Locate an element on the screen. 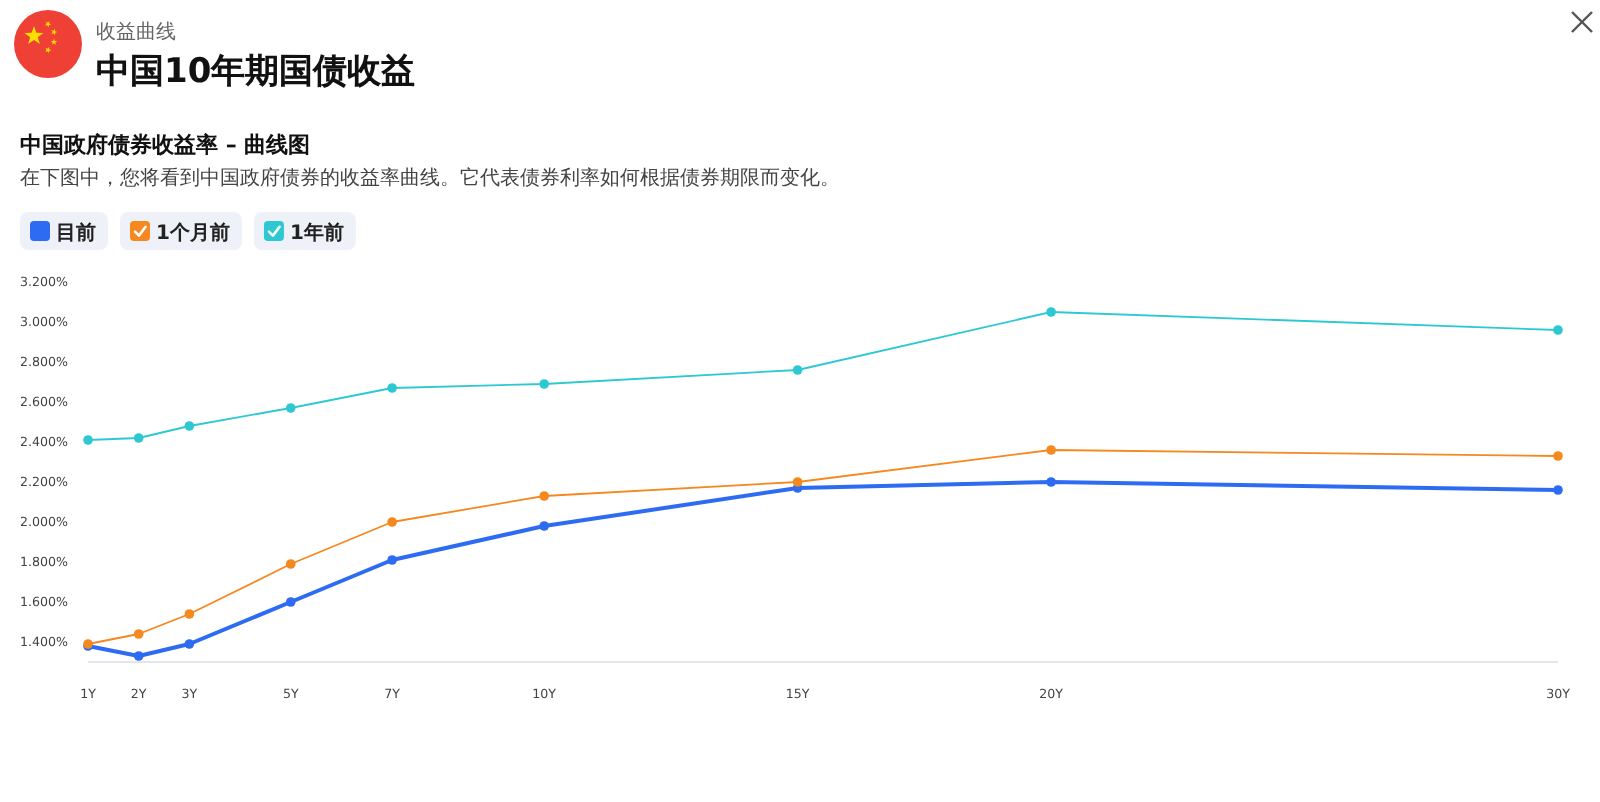 Image resolution: width=1600 pixels, height=802 pixels. text: 收益曲线 is located at coordinates (136, 32).